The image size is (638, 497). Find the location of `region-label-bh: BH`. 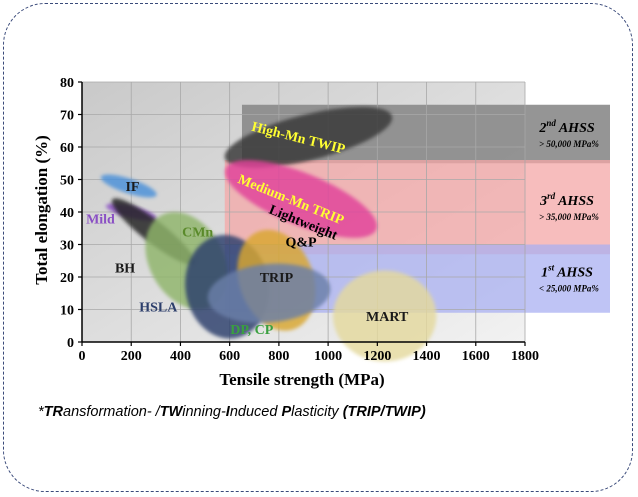

region-label-bh: BH is located at coordinates (125, 268).